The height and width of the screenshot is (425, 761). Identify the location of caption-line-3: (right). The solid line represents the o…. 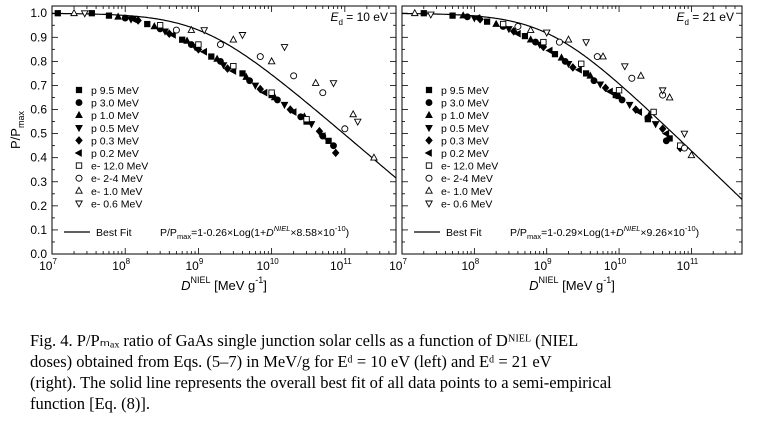
(321, 382).